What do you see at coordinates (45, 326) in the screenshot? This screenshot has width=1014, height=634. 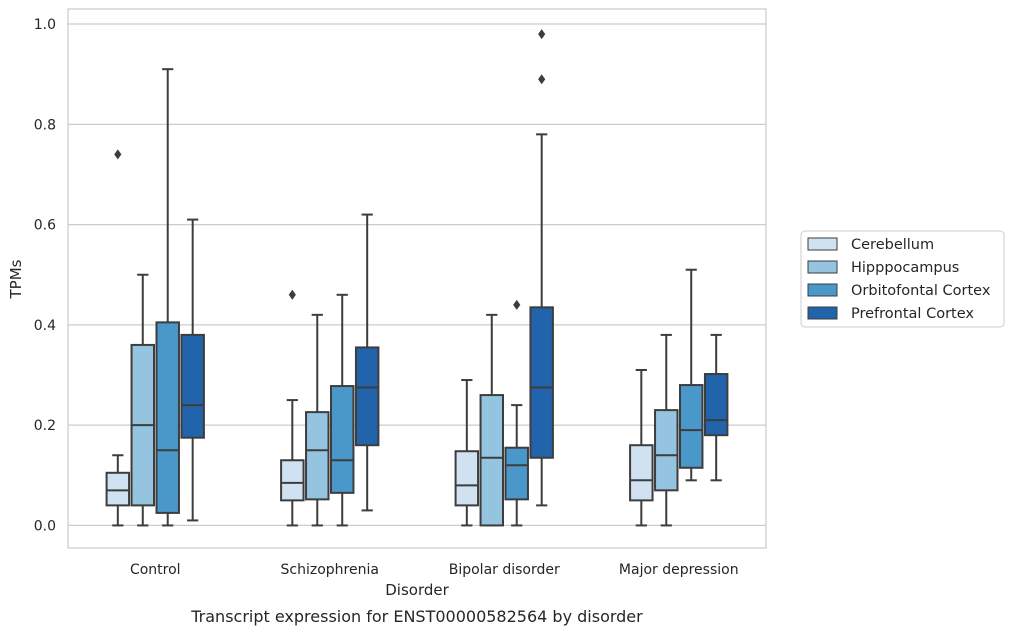 I see `y-tick-label: 0.4` at bounding box center [45, 326].